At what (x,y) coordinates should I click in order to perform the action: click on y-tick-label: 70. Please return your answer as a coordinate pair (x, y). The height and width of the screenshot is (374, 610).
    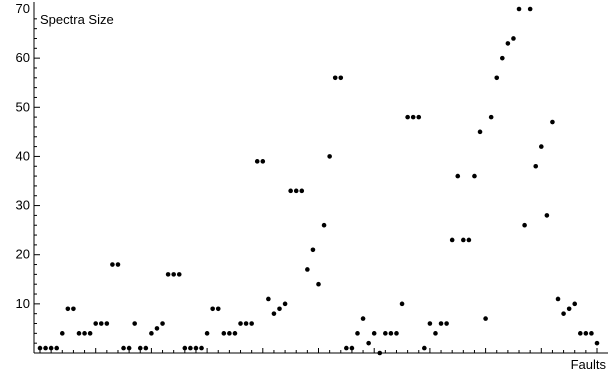
    Looking at the image, I should click on (23, 8).